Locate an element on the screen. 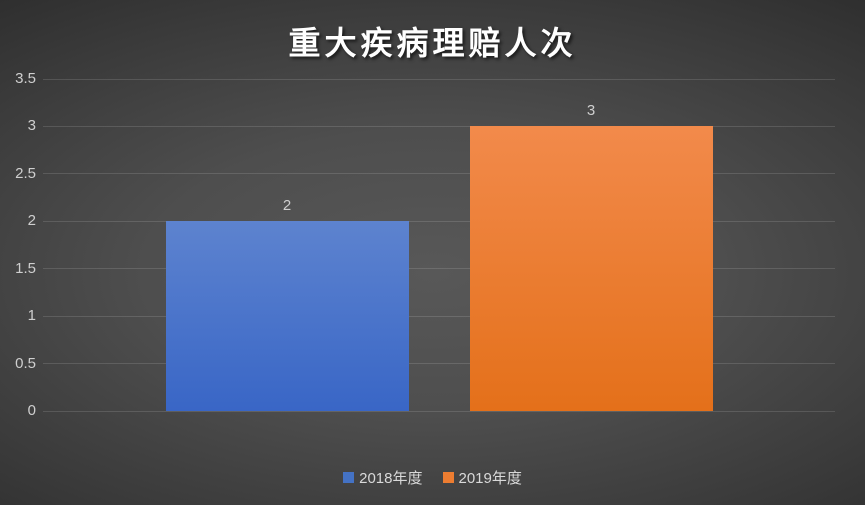 This screenshot has height=505, width=865. legend-item-2018年度: 2018年度 is located at coordinates (383, 477).